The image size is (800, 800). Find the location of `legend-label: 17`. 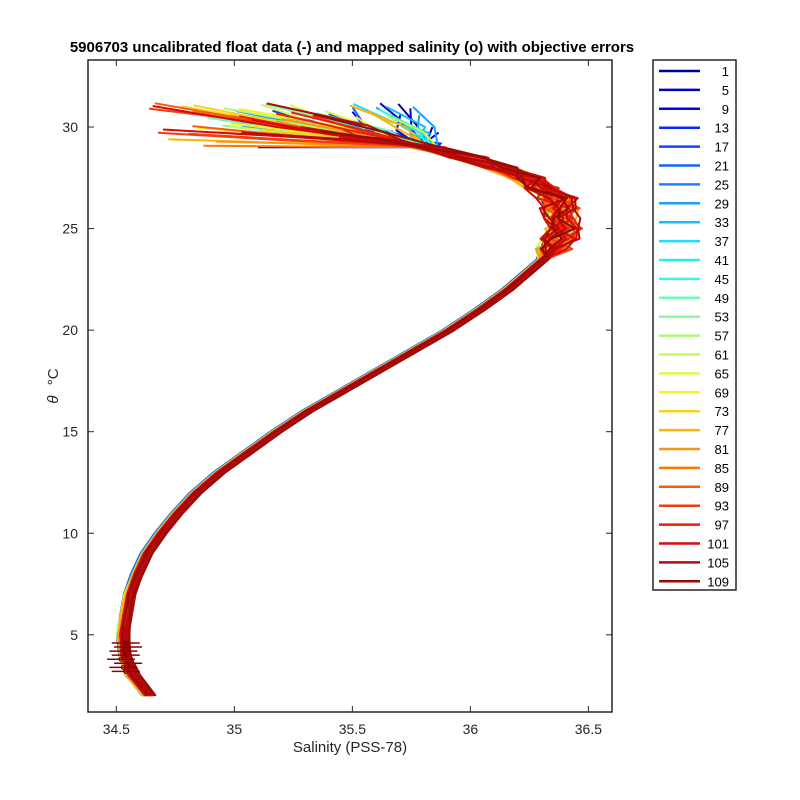

legend-label: 17 is located at coordinates (722, 147).